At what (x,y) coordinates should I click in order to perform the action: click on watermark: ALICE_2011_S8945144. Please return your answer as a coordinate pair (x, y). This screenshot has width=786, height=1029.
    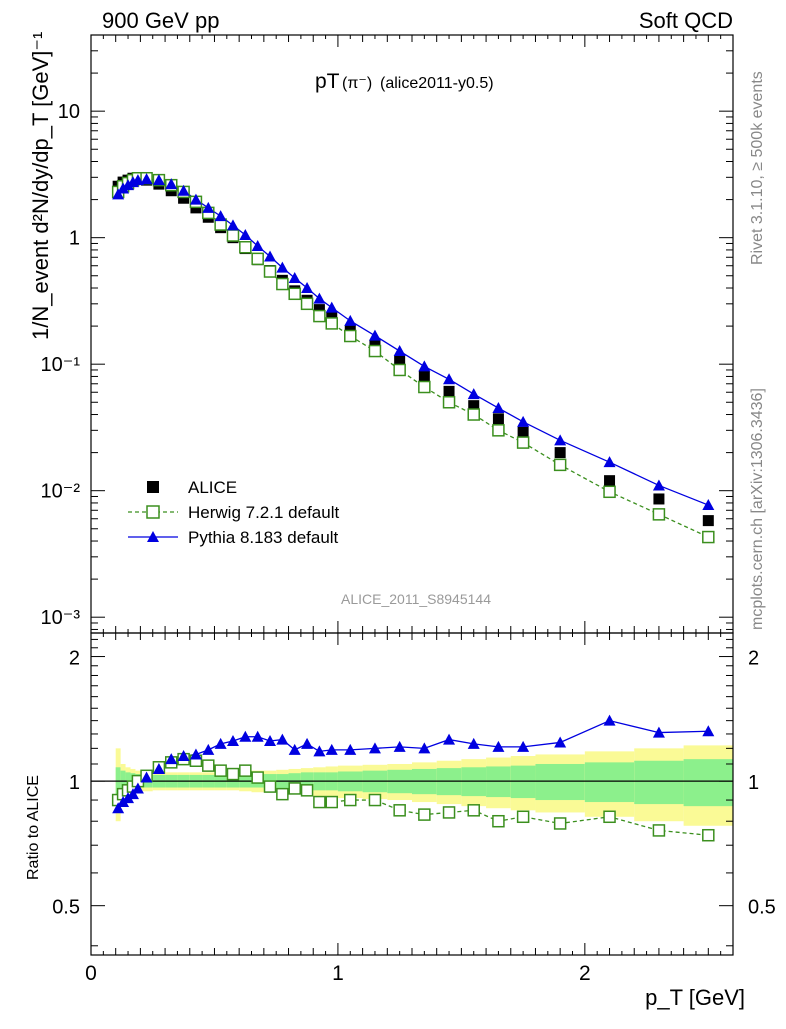
    Looking at the image, I should click on (416, 599).